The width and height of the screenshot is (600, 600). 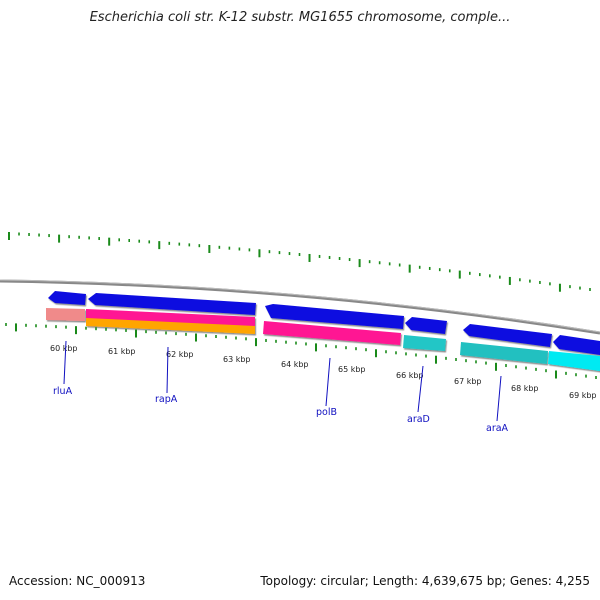 I want to click on kbp-label: 62 kbp, so click(x=180, y=354).